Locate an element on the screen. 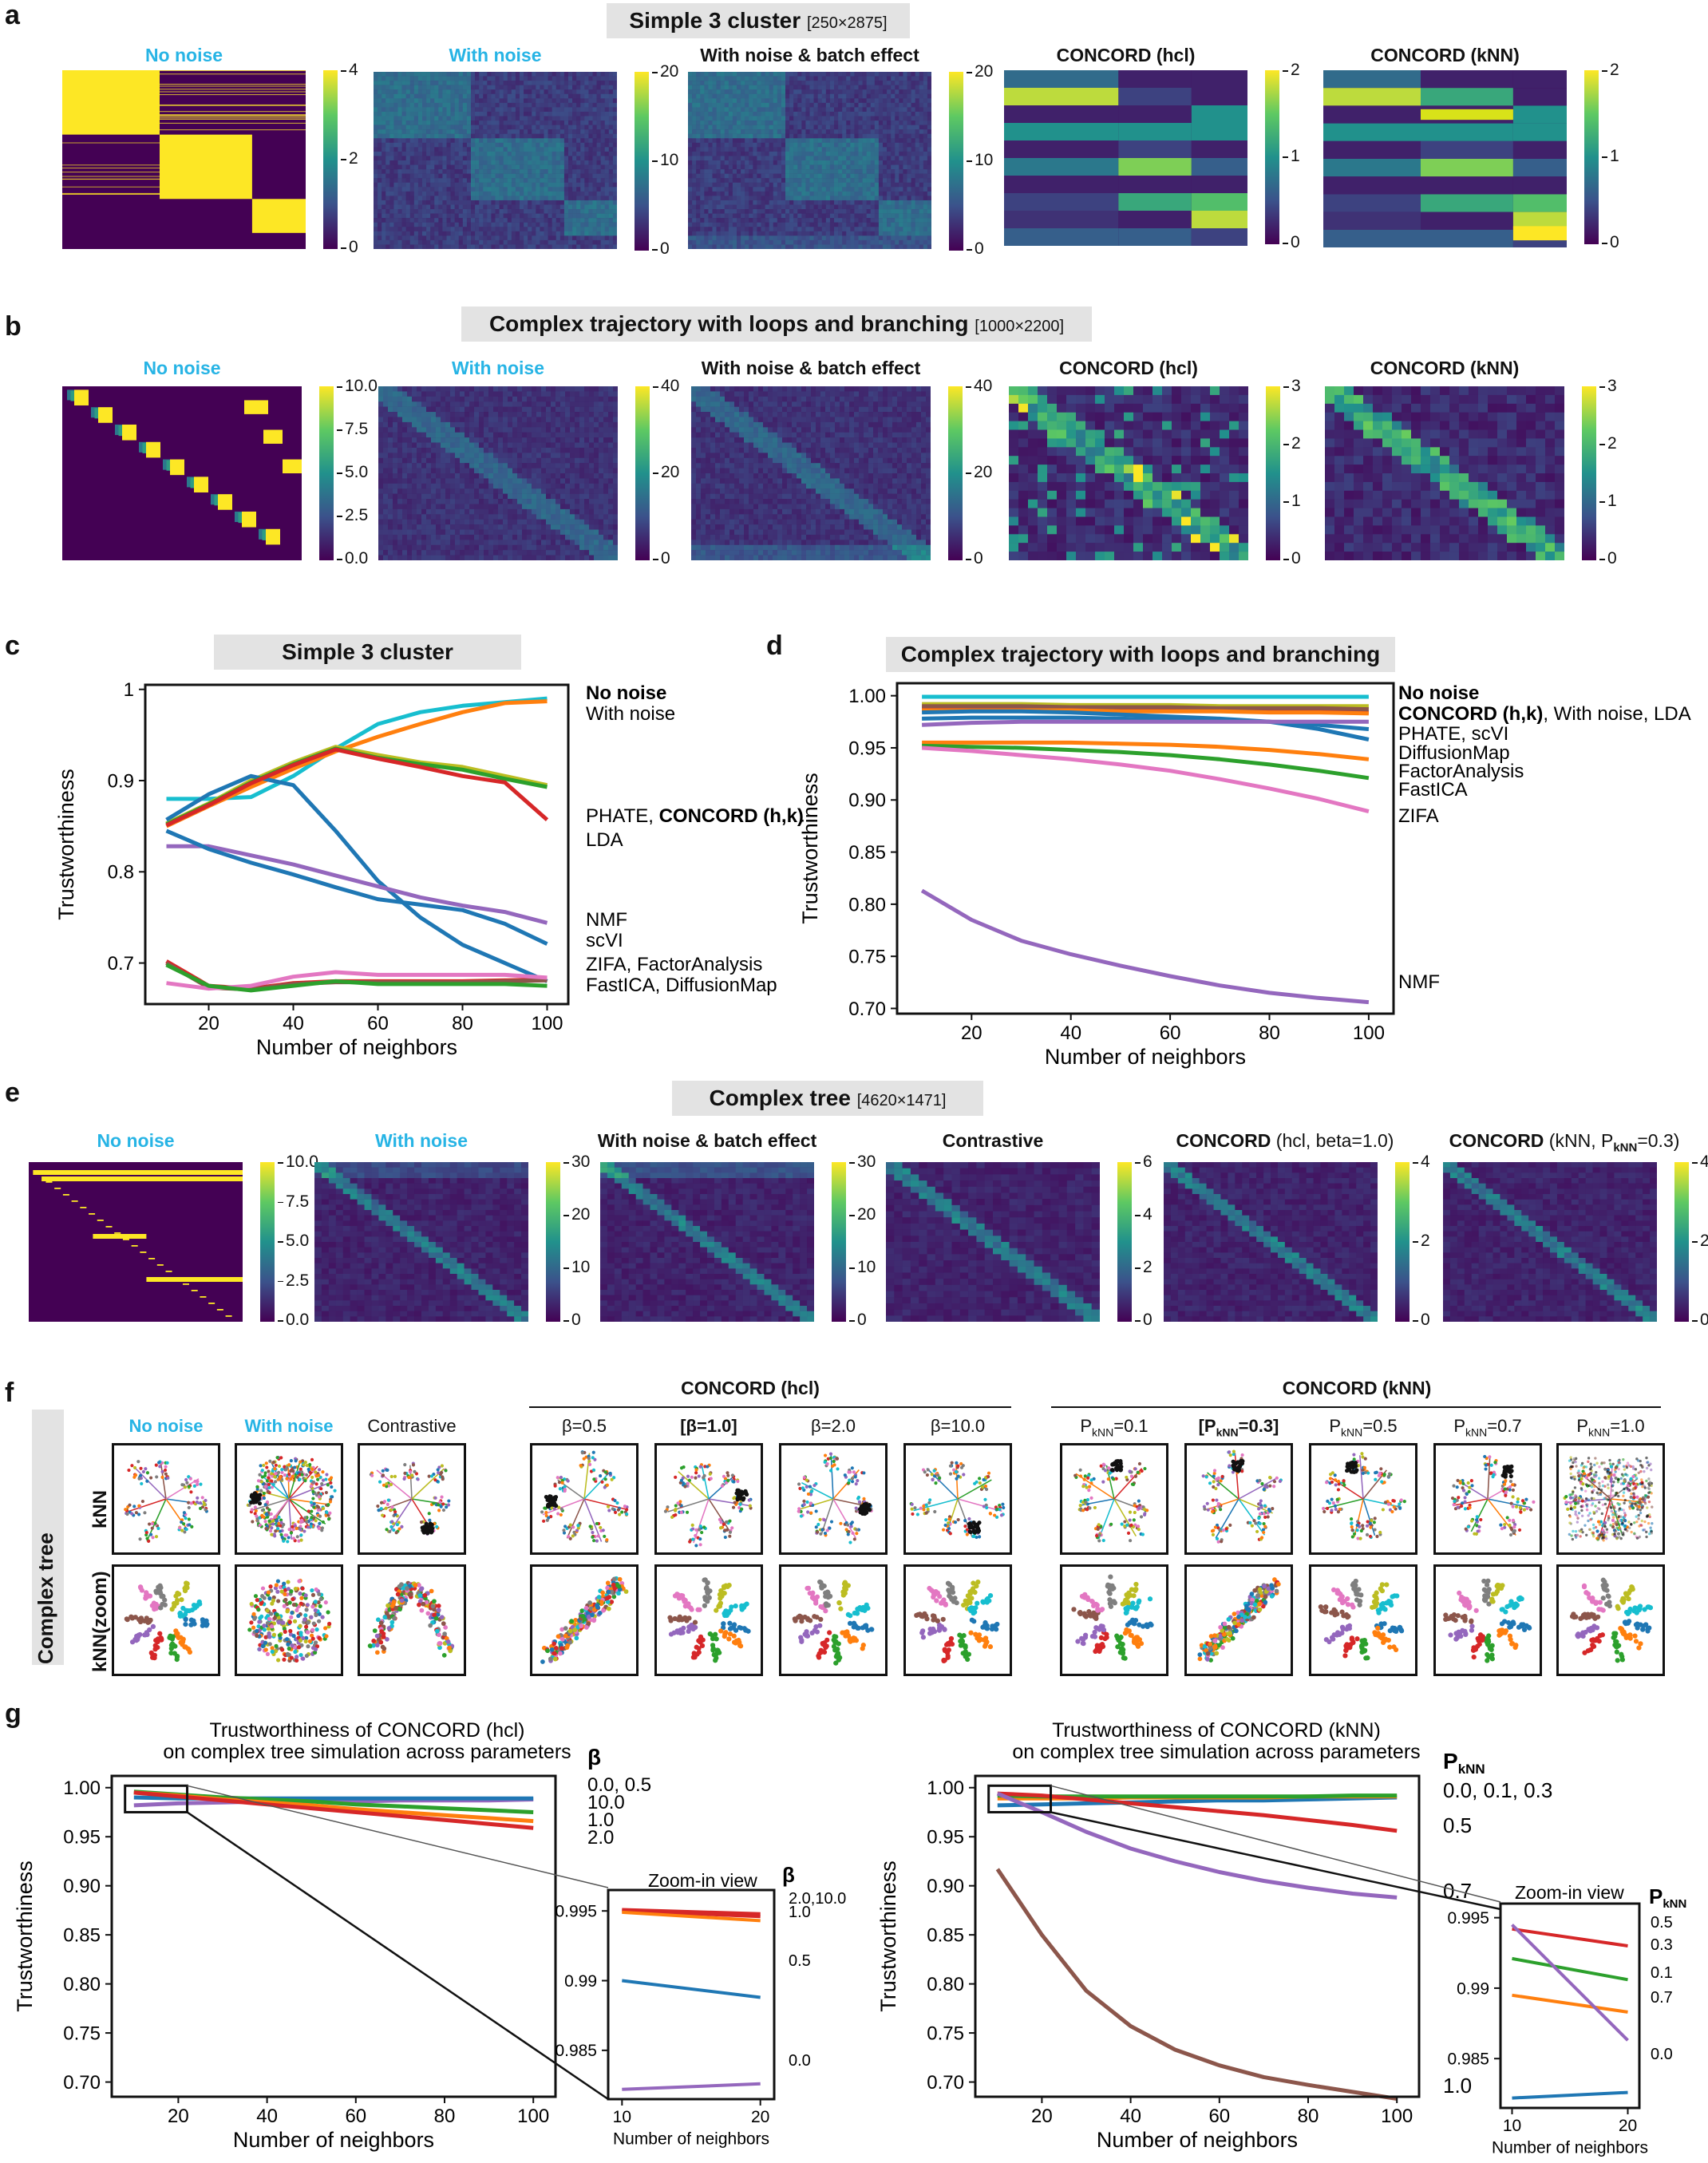  frame-c is located at coordinates (357, 844).